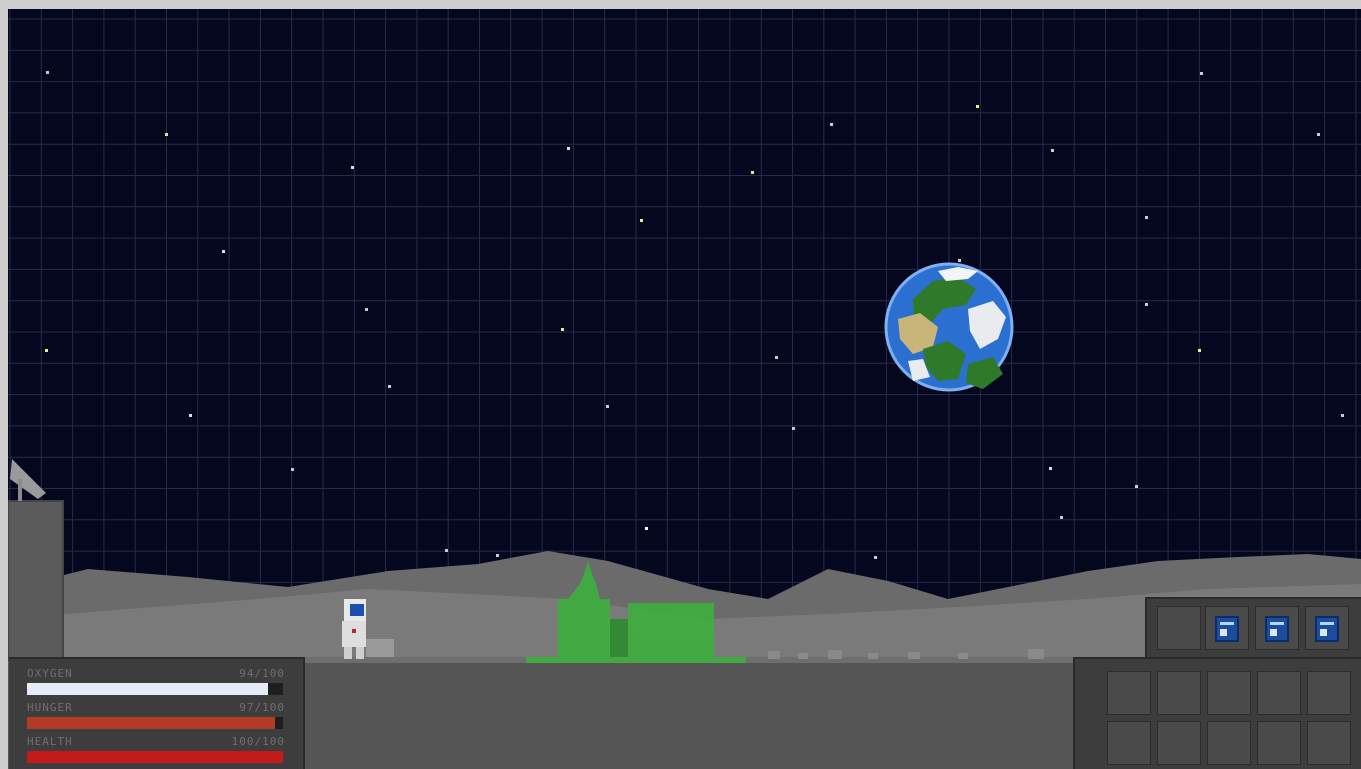  I want to click on oxygen-bar, so click(155, 689).